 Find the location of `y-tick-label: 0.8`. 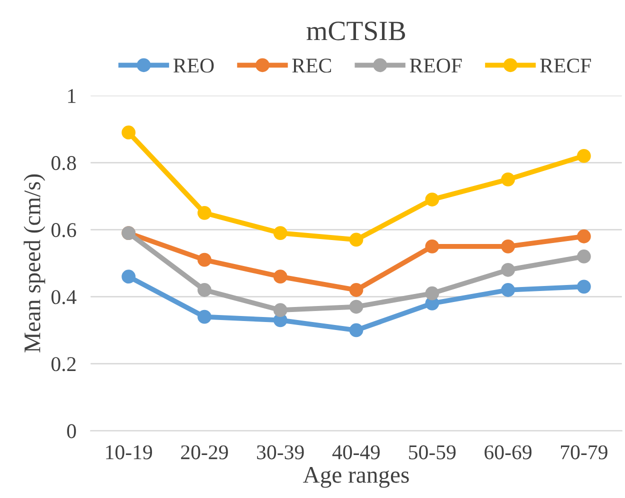

y-tick-label: 0.8 is located at coordinates (63, 163).